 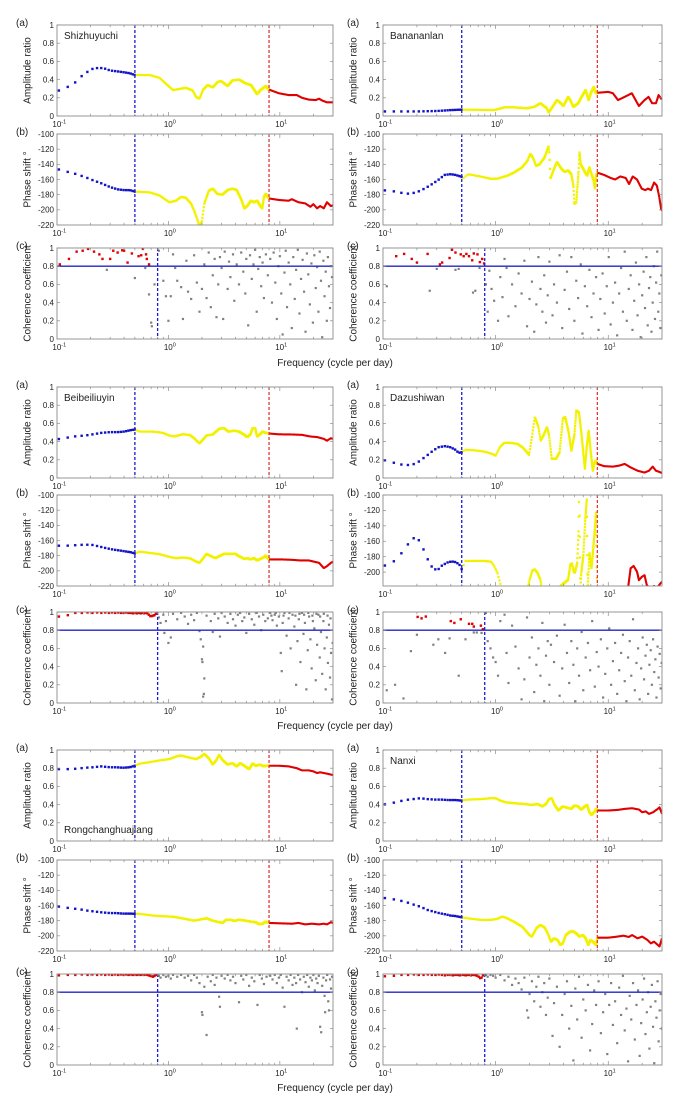 I want to click on y-tick-label: -120, so click(x=46, y=149).